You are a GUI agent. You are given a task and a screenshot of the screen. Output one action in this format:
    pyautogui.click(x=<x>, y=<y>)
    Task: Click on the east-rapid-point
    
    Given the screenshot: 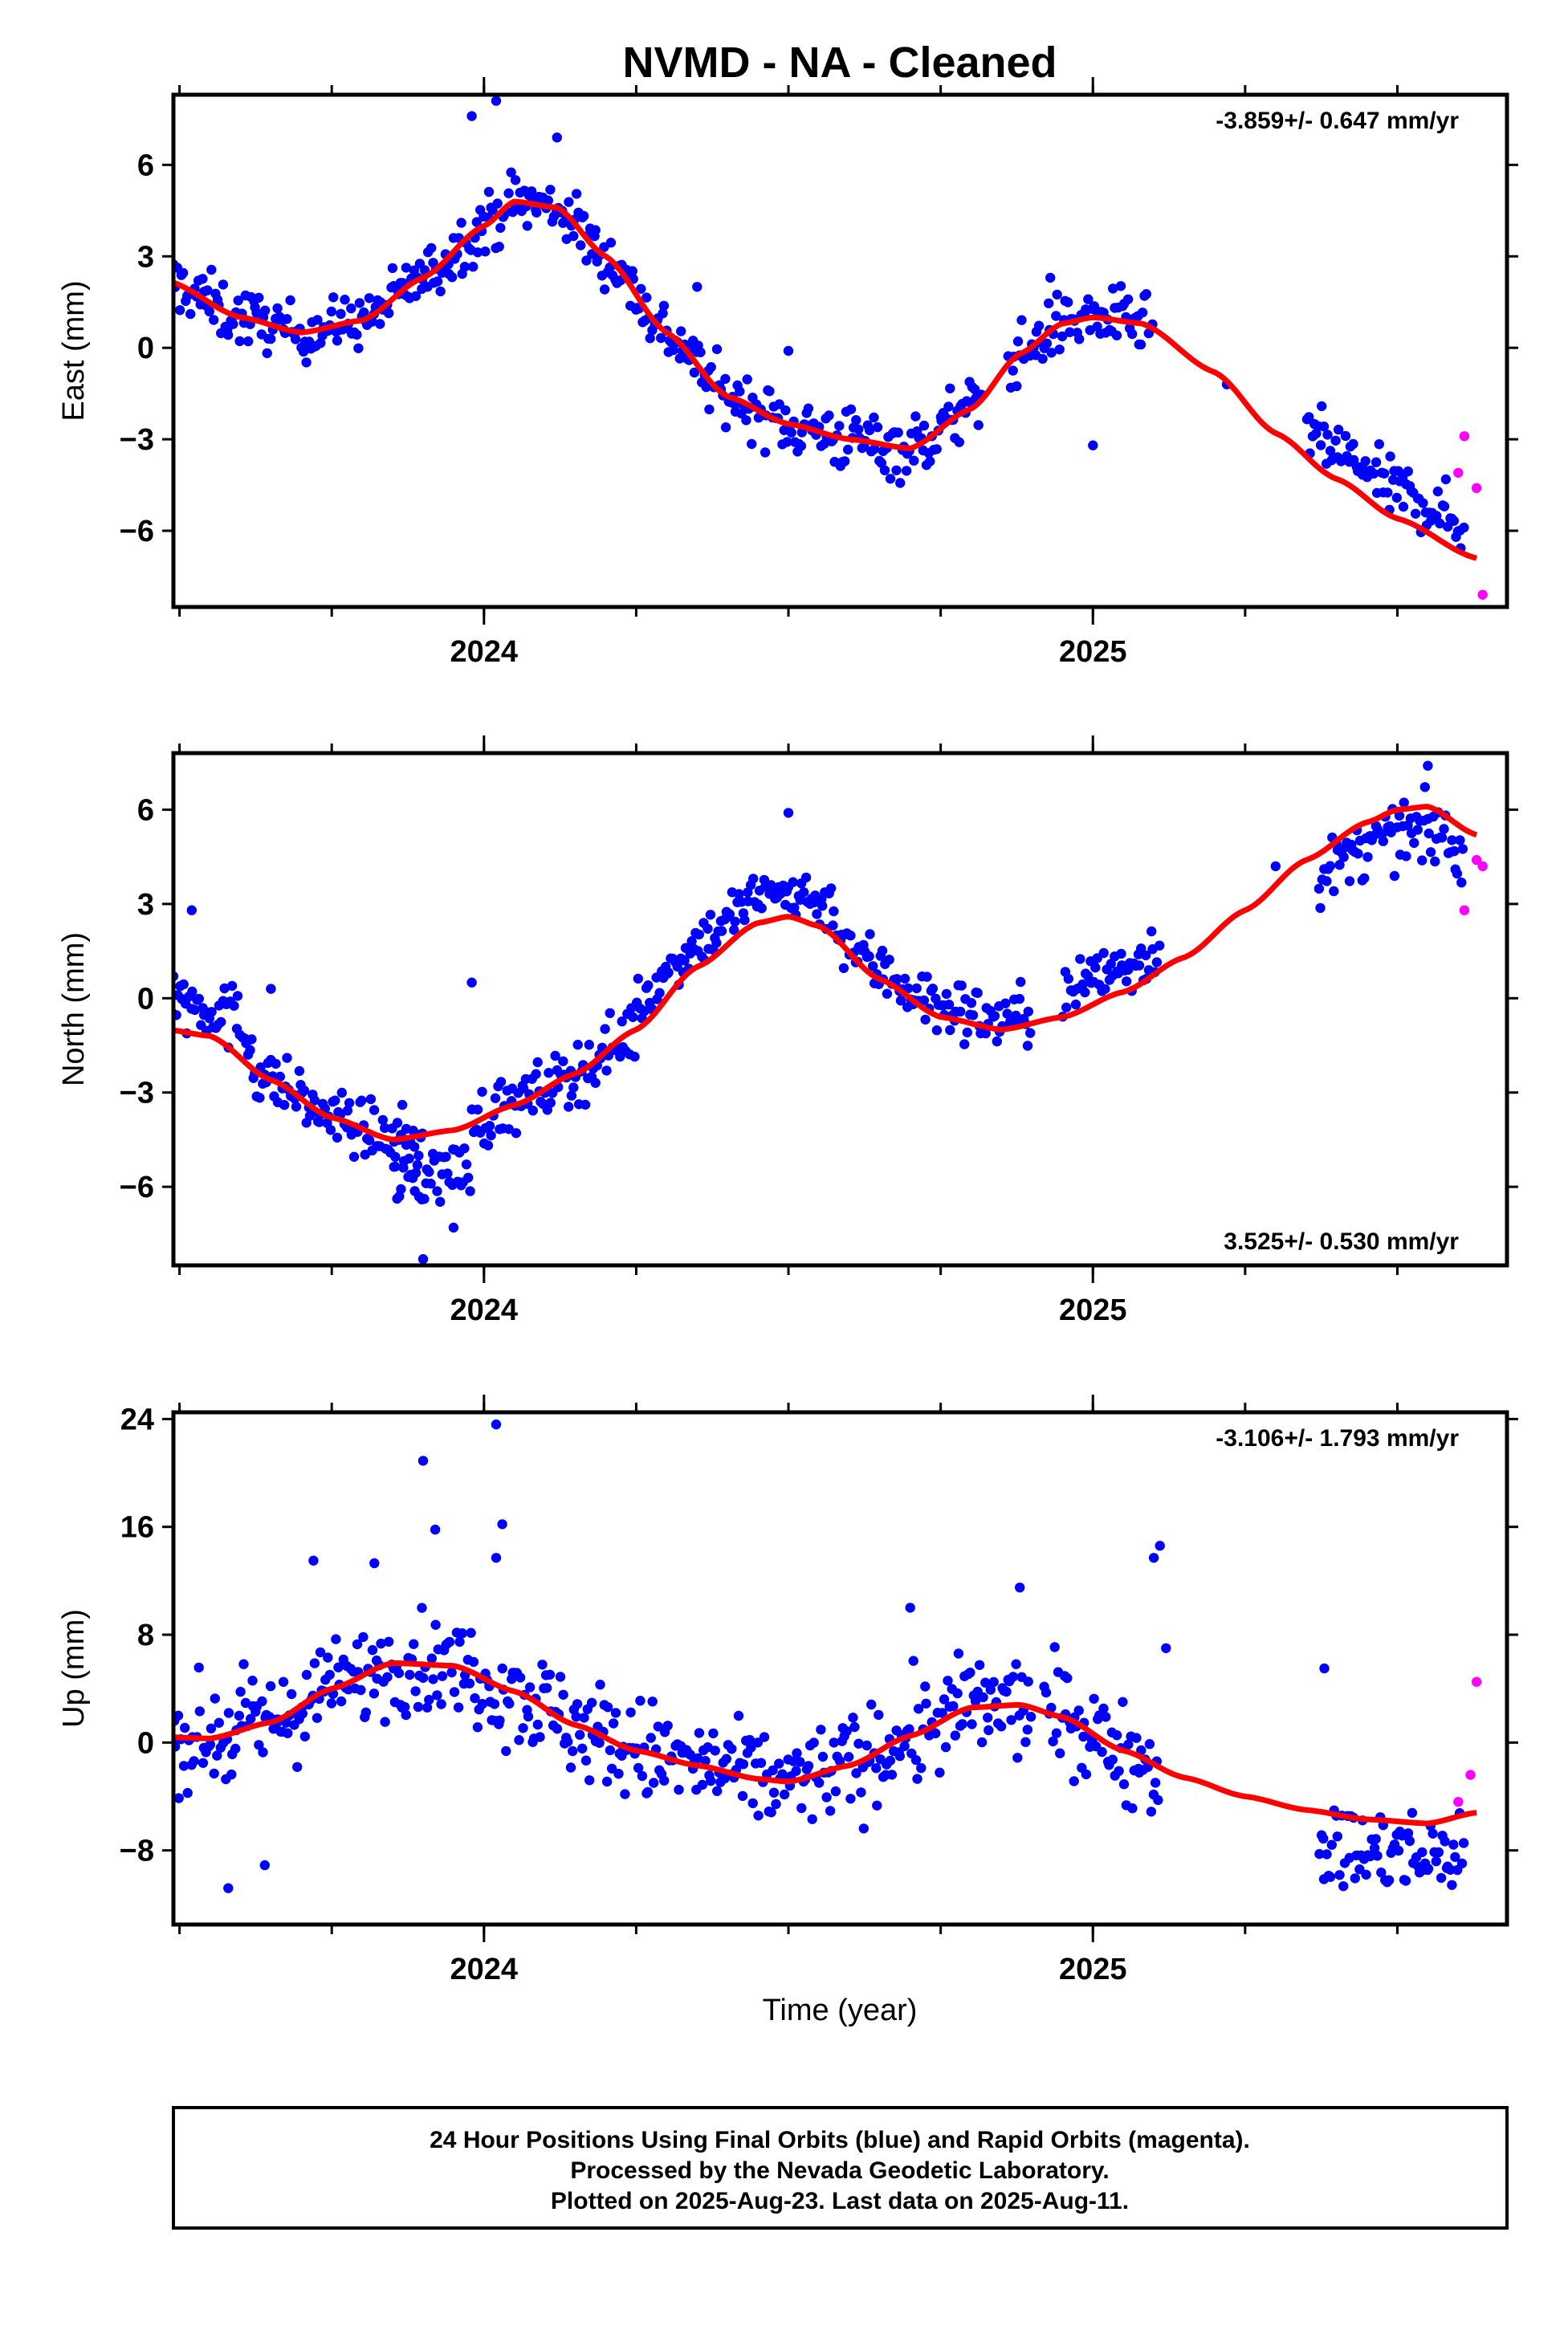 What is the action you would take?
    pyautogui.click(x=1458, y=473)
    